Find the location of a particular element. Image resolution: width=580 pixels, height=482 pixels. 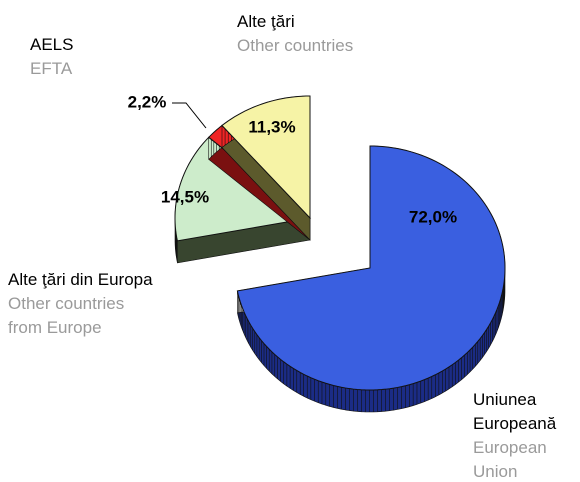

leader-line is located at coordinates (189, 115).